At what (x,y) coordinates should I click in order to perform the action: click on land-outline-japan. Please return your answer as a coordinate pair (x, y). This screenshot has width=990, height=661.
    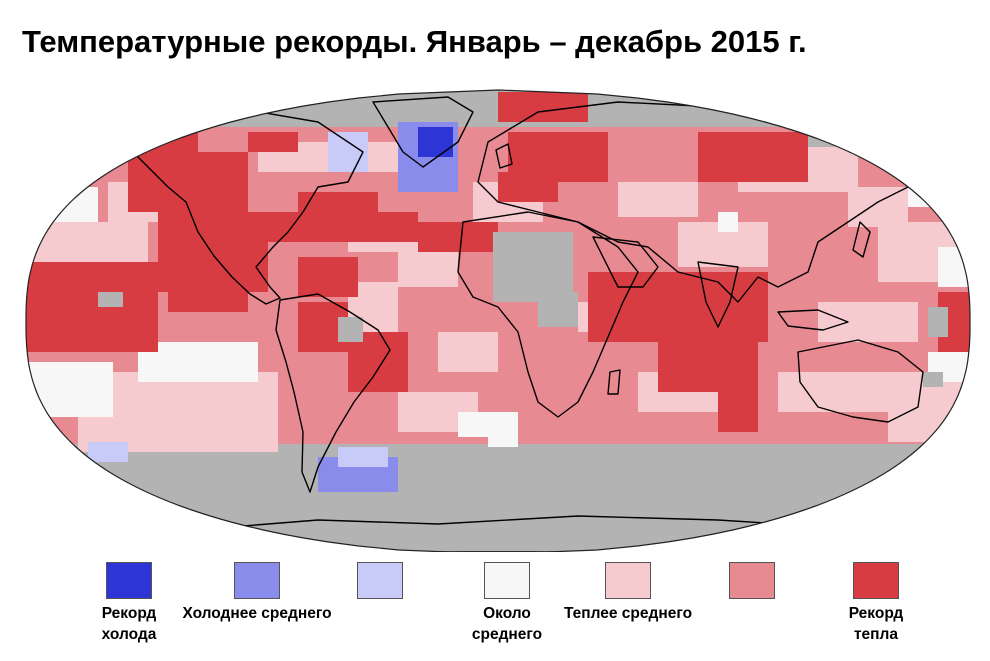
    Looking at the image, I should click on (861, 239).